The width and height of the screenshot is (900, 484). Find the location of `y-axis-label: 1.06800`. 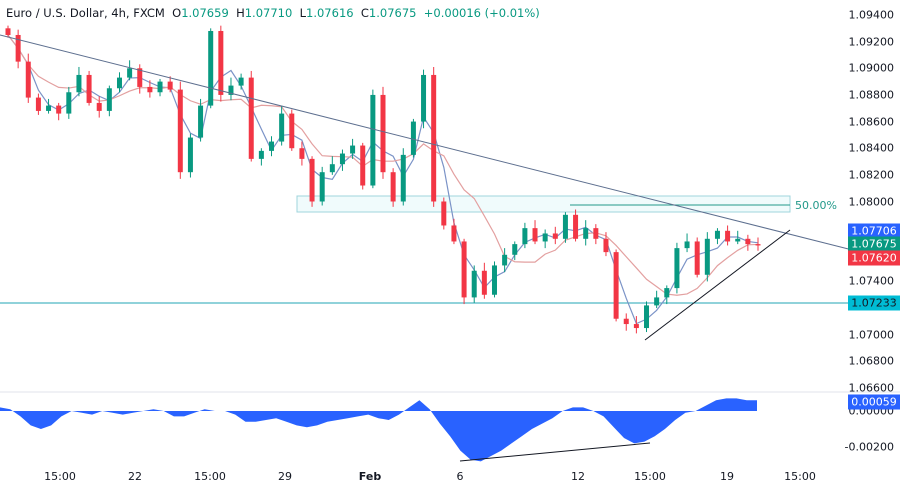

y-axis-label: 1.06800 is located at coordinates (871, 361).